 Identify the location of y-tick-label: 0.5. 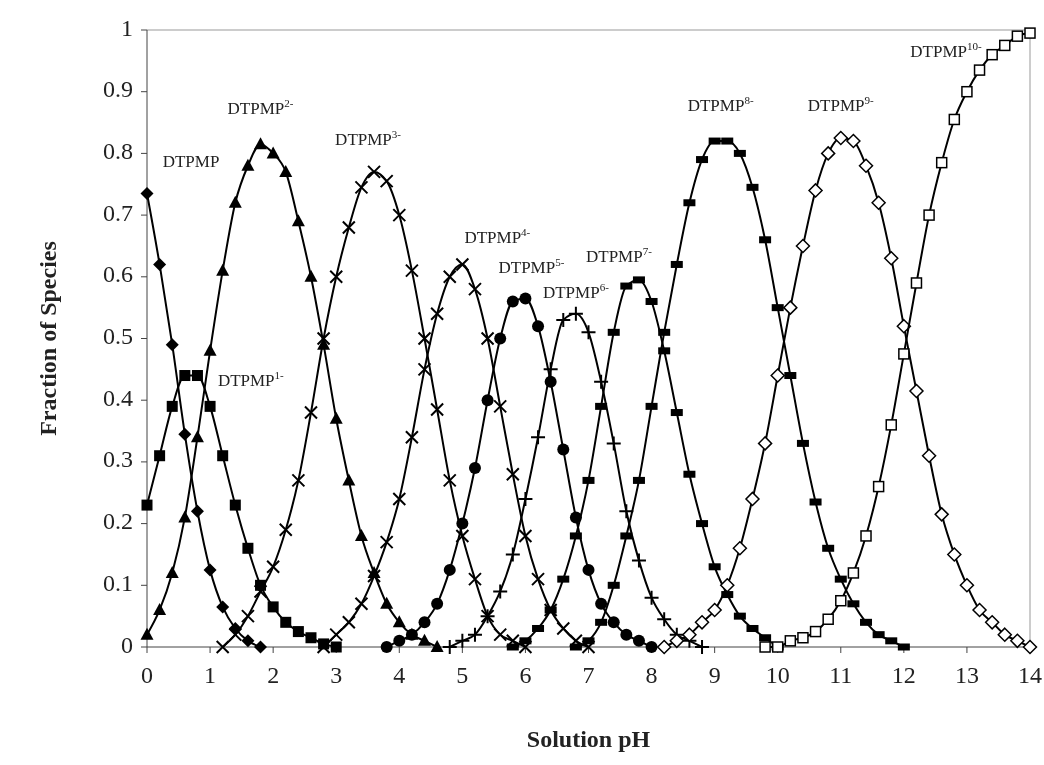
(118, 336).